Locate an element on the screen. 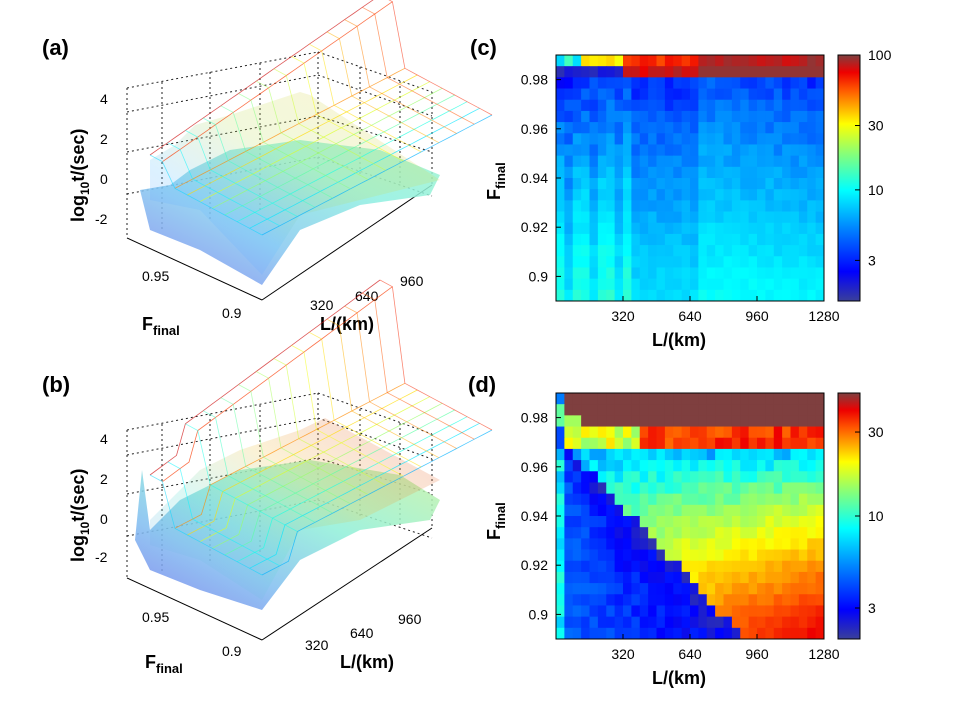 The height and width of the screenshot is (718, 960). panel-d-cells is located at coordinates (690, 516).